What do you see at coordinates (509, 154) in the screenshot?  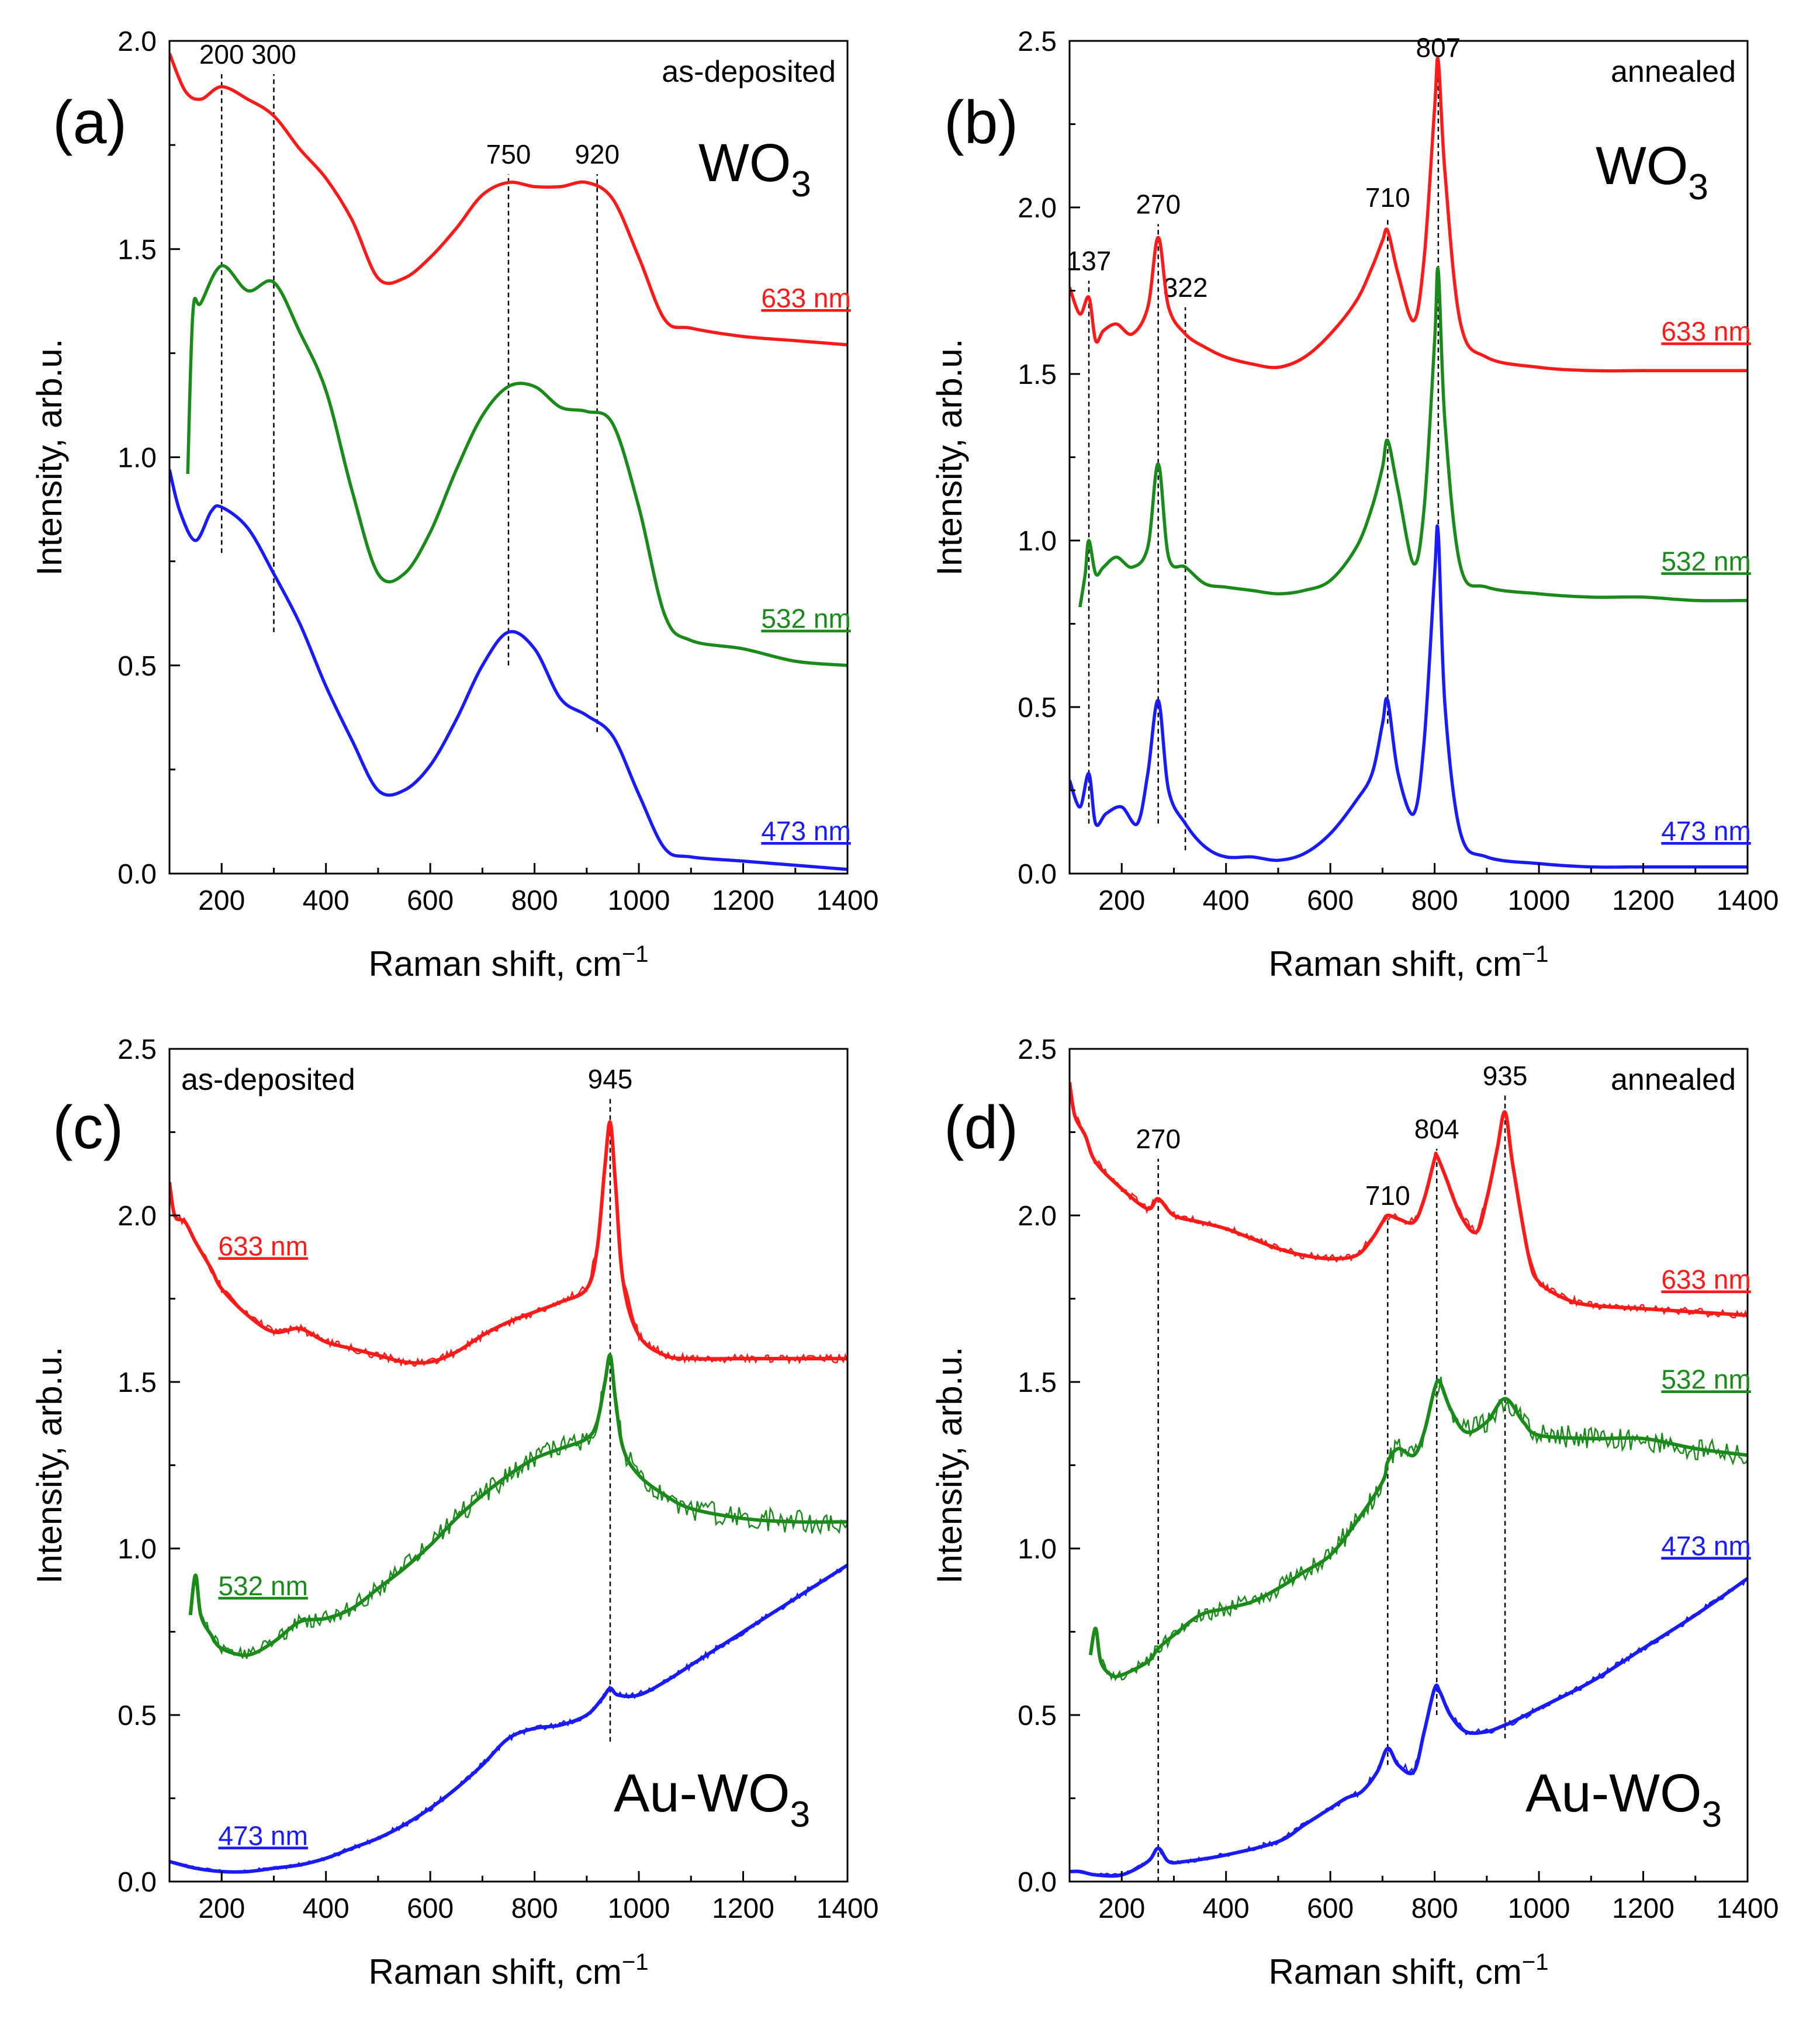 I see `peak-label: 750` at bounding box center [509, 154].